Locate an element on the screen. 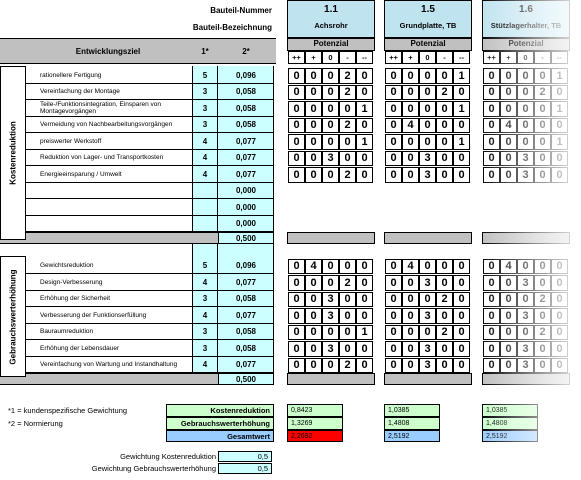  weight-value: 5 is located at coordinates (205, 266).